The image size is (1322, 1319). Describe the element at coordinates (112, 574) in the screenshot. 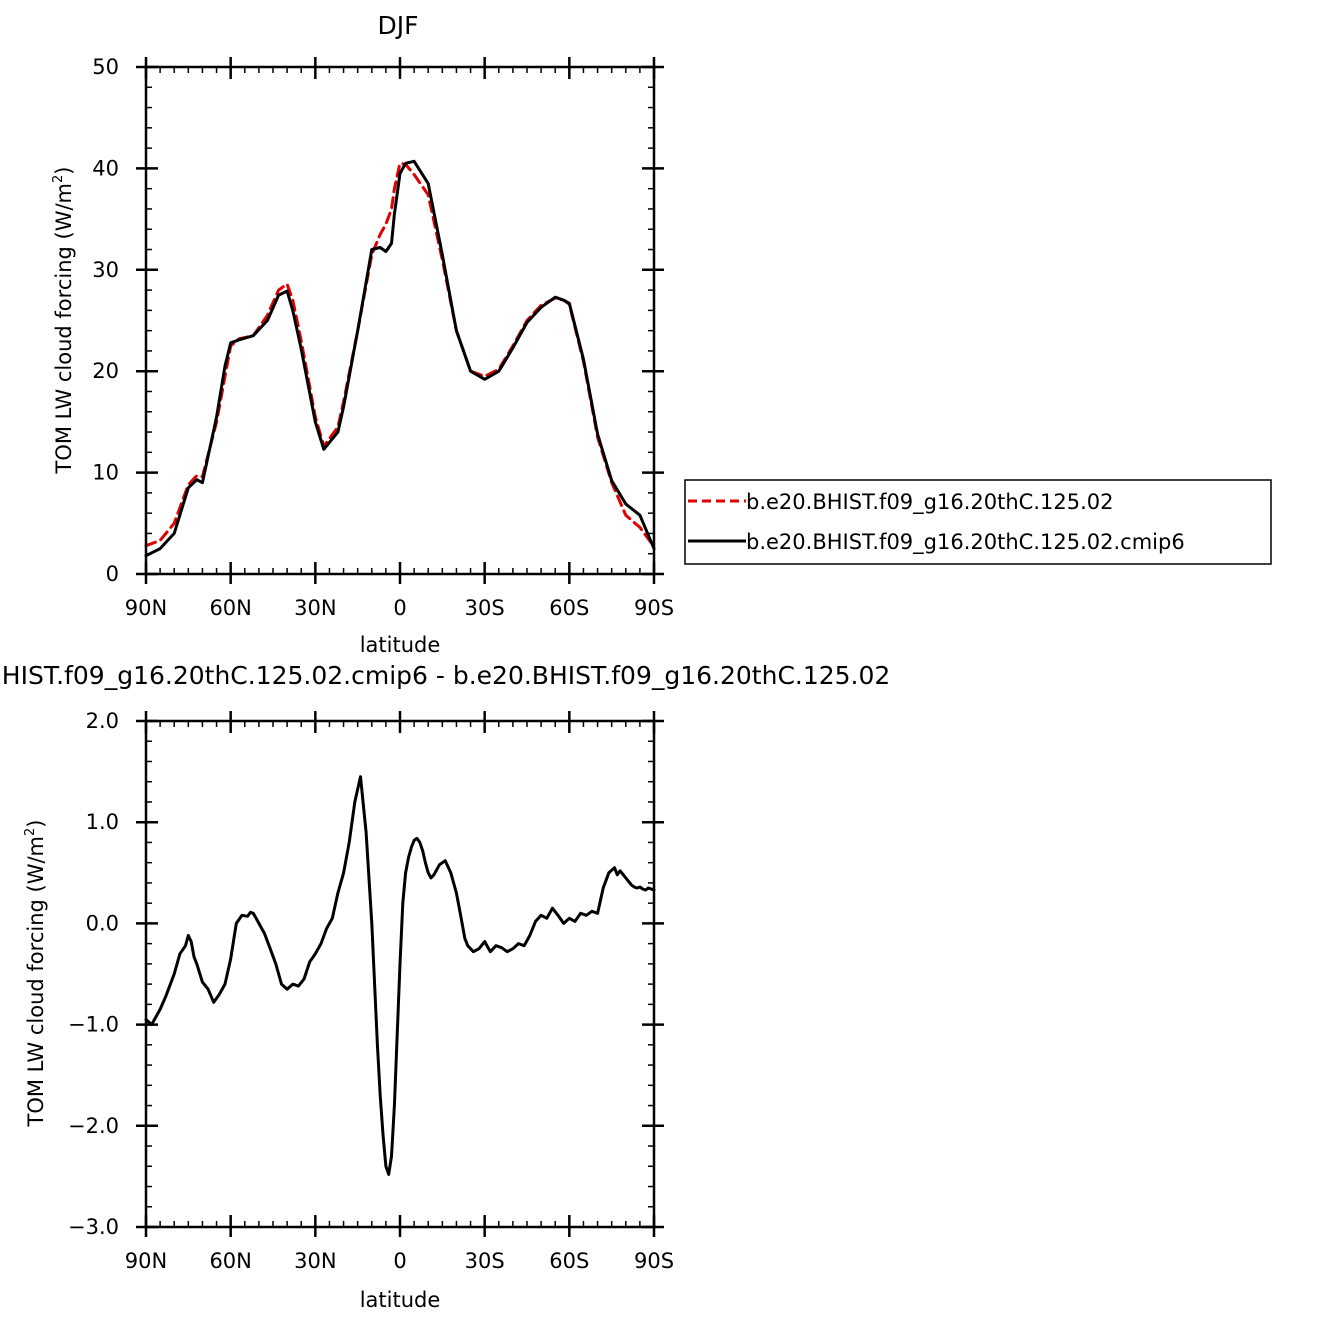

I see `y-tick-label: 0` at that location.